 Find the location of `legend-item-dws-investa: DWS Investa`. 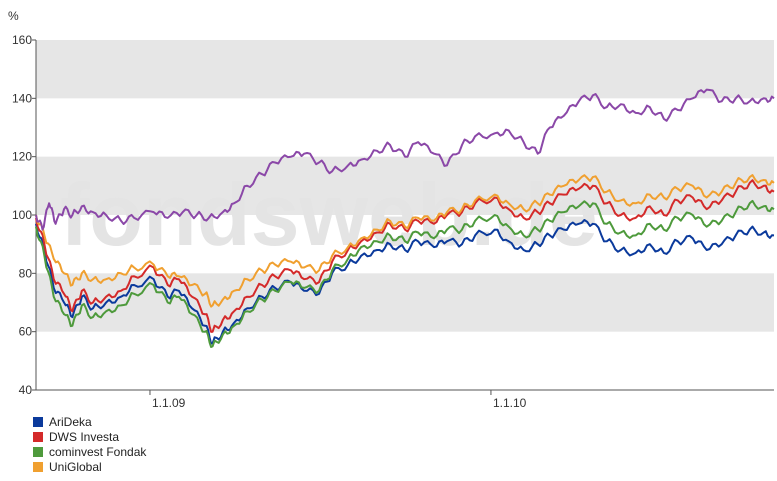

legend-item-dws-investa: DWS Investa is located at coordinates (89, 436).